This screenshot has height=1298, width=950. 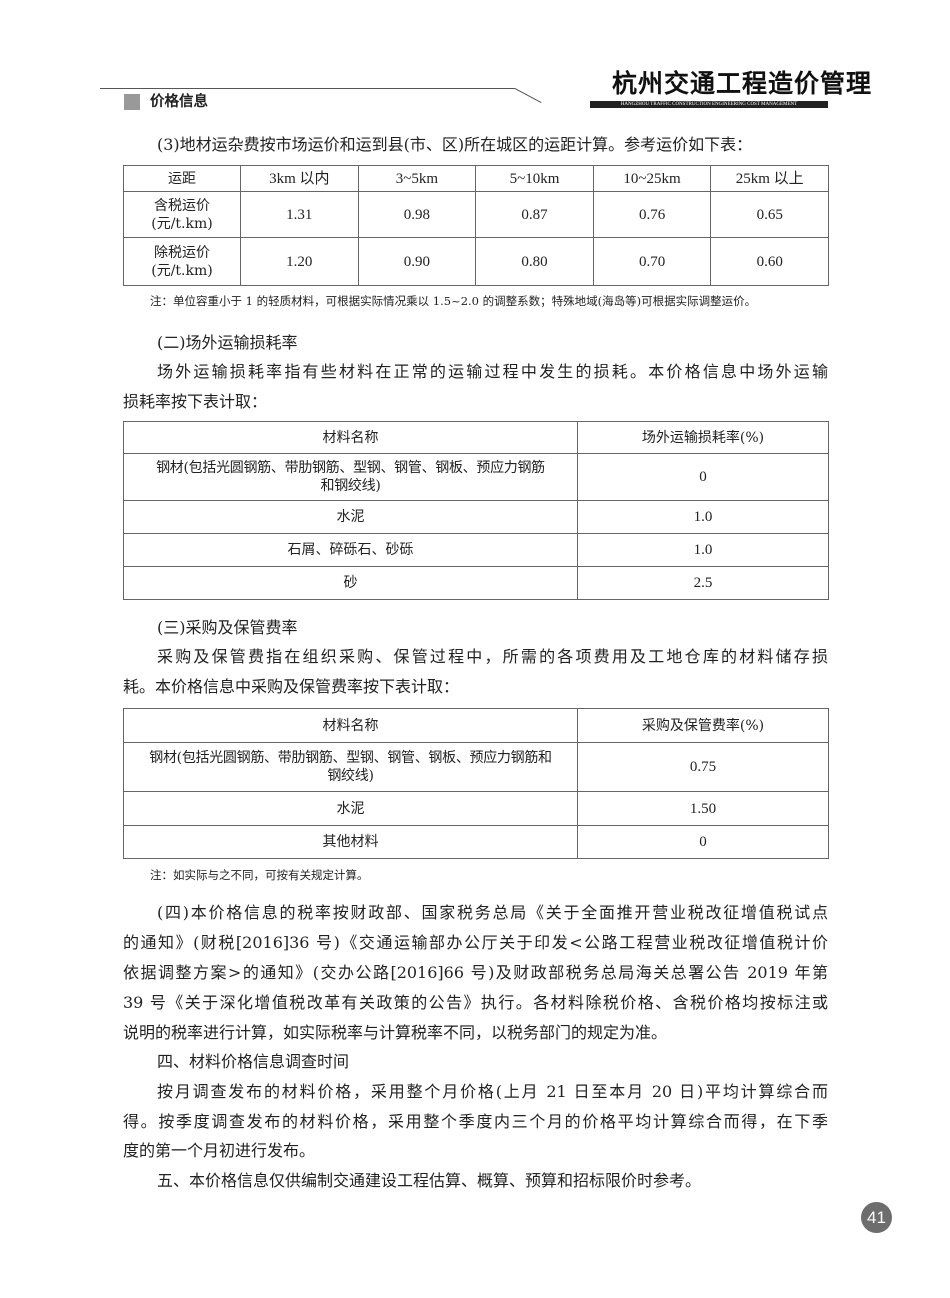 I want to click on cell: 1.20, so click(x=299, y=261).